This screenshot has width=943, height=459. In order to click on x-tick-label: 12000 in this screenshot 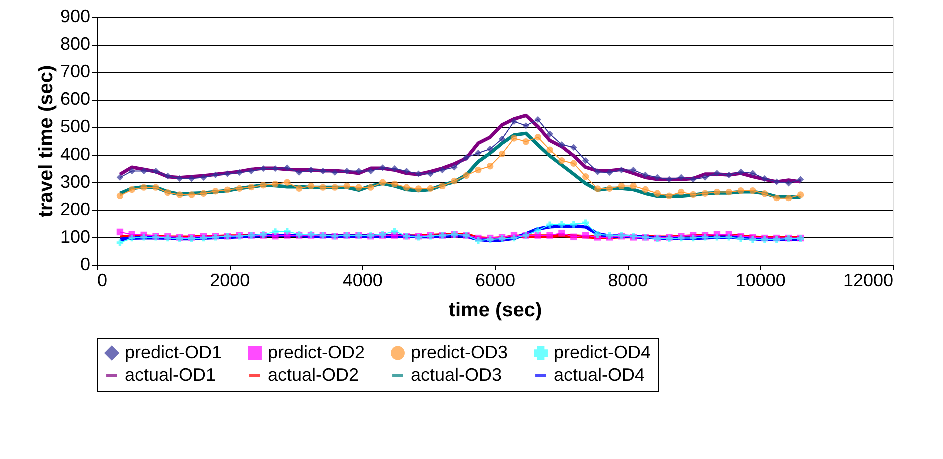, I will do `click(868, 280)`.